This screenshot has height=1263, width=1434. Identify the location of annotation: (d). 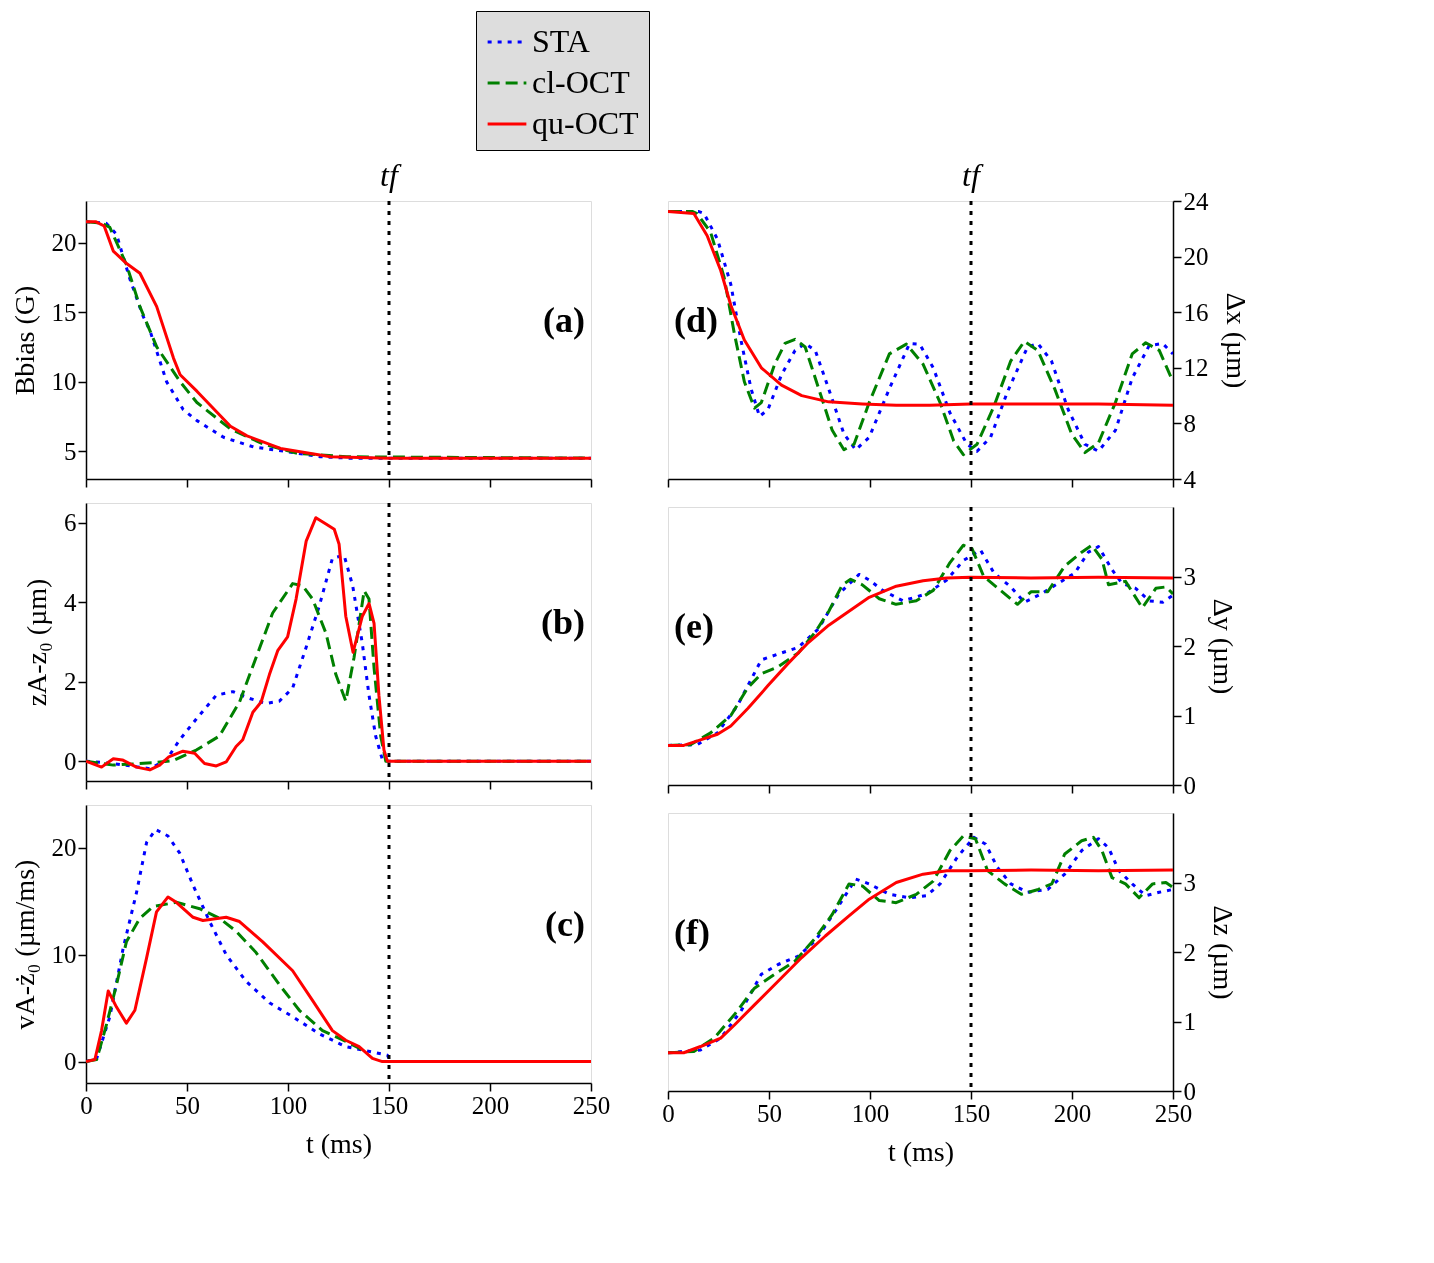
(696, 319).